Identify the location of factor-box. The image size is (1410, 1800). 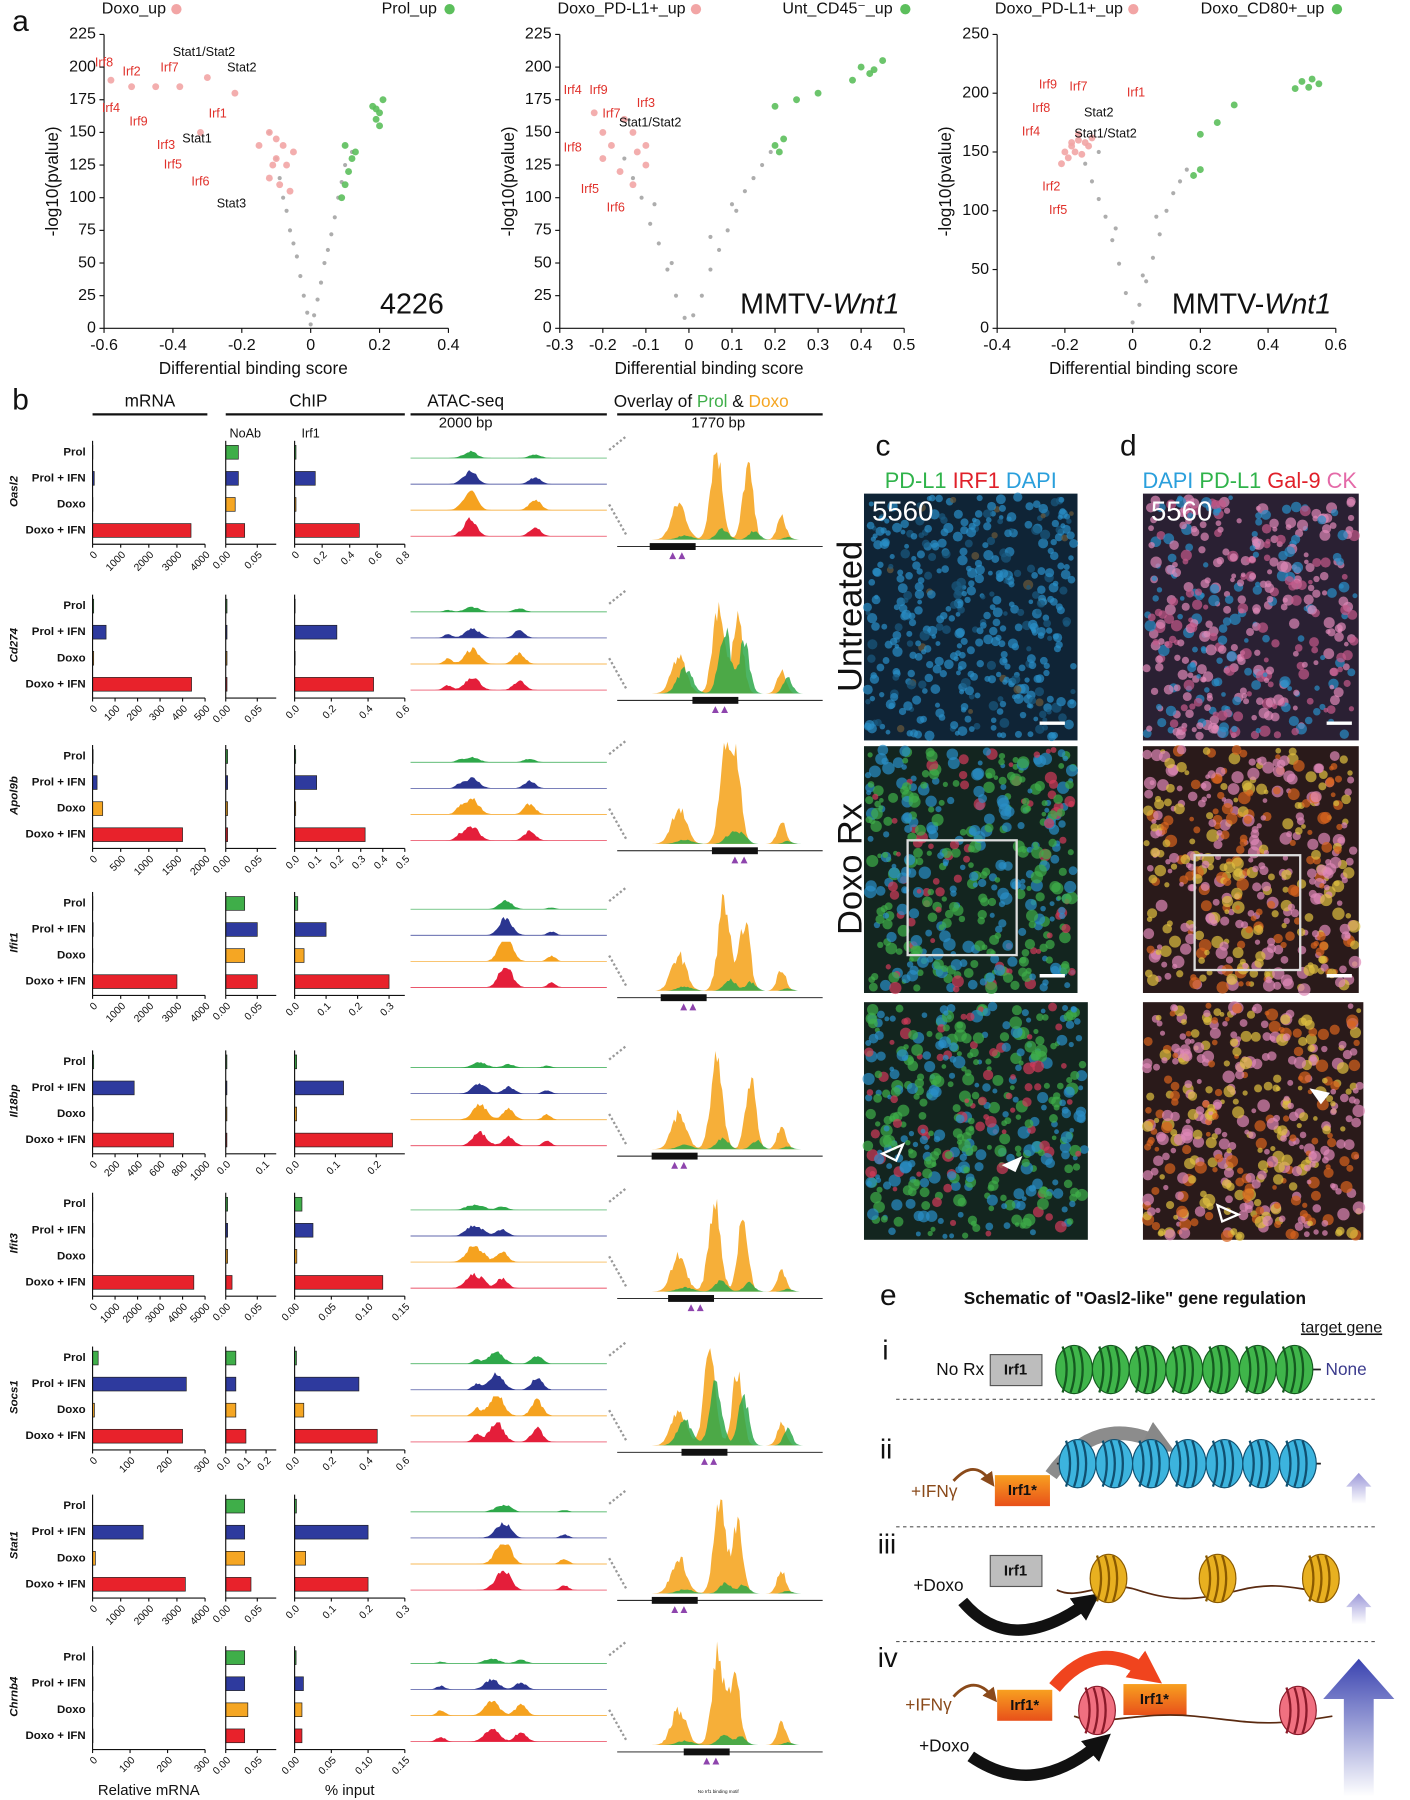
(1022, 1491).